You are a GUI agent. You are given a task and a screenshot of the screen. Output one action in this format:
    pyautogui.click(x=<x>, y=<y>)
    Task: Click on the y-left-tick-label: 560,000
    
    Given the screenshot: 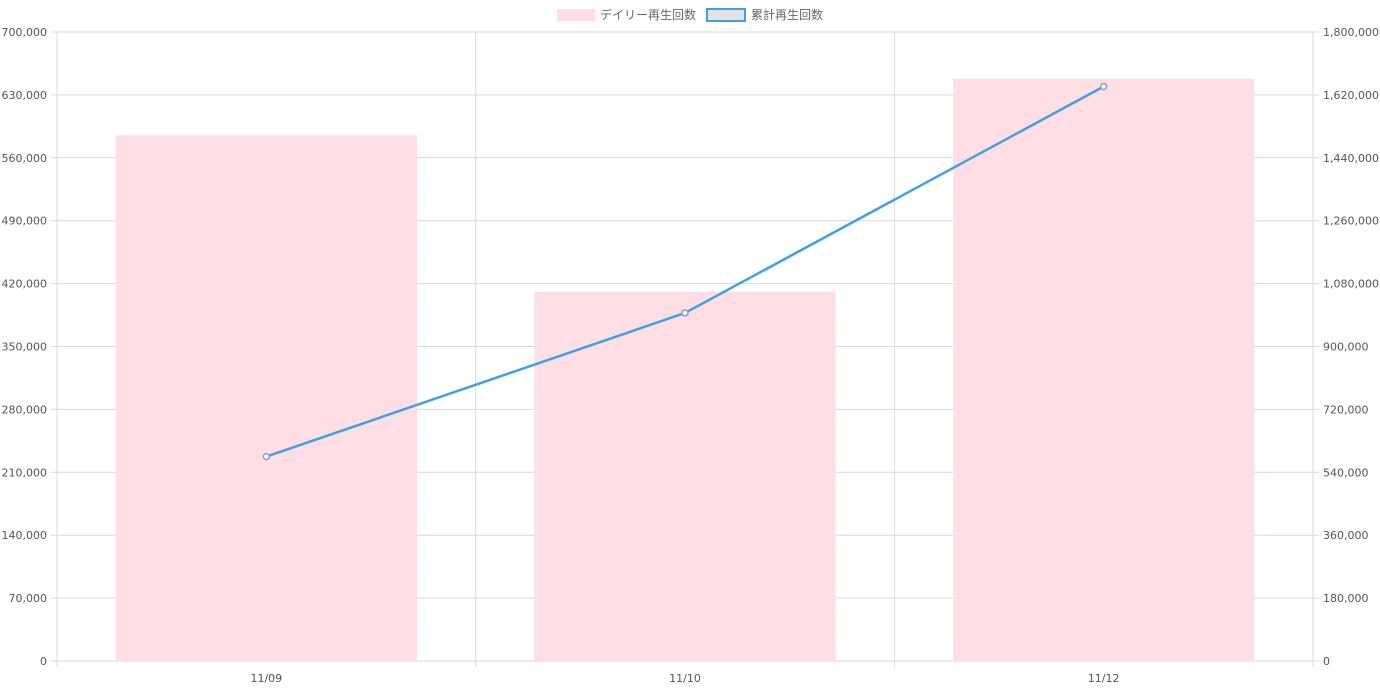 What is the action you would take?
    pyautogui.click(x=25, y=158)
    